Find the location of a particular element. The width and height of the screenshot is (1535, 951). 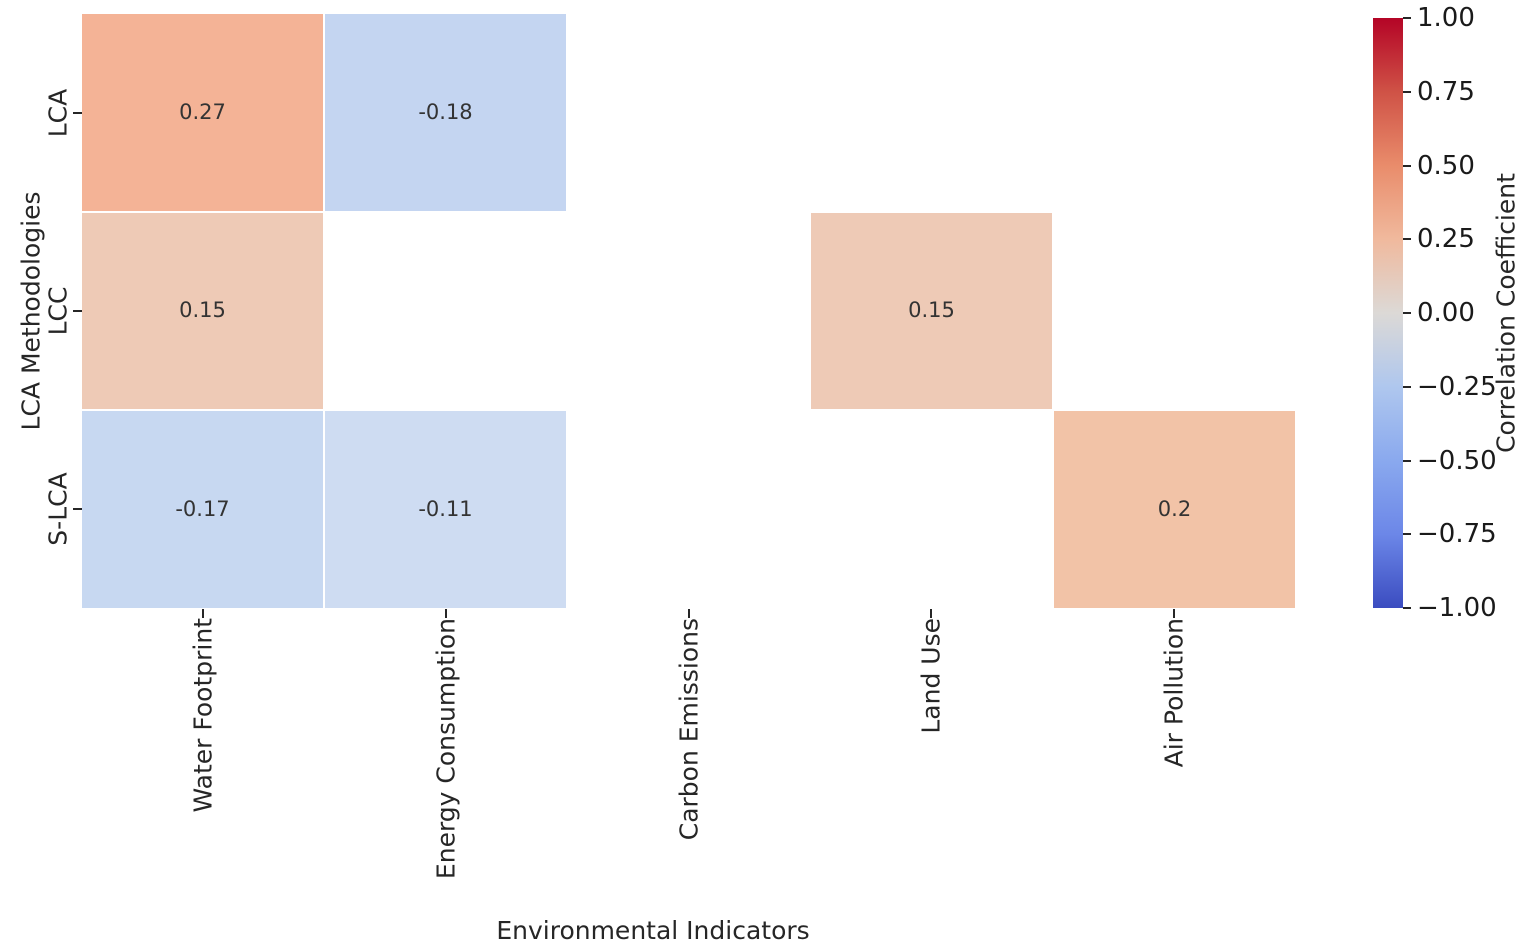

y-tick-label: S-LCA is located at coordinates (58, 509).